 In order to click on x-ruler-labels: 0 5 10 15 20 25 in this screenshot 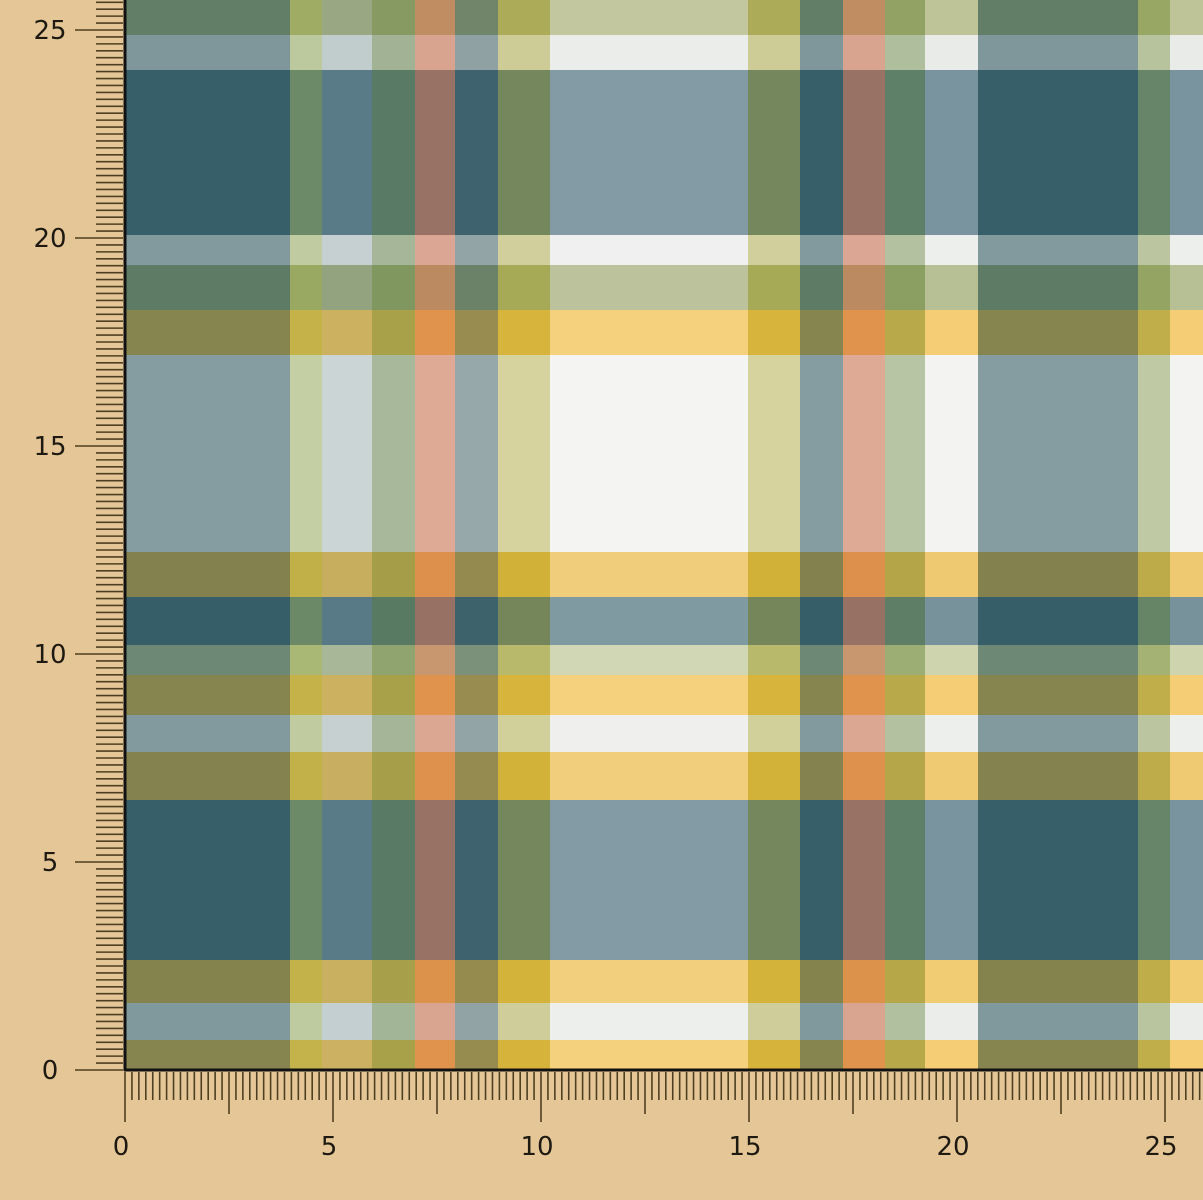, I will do `click(645, 1147)`.